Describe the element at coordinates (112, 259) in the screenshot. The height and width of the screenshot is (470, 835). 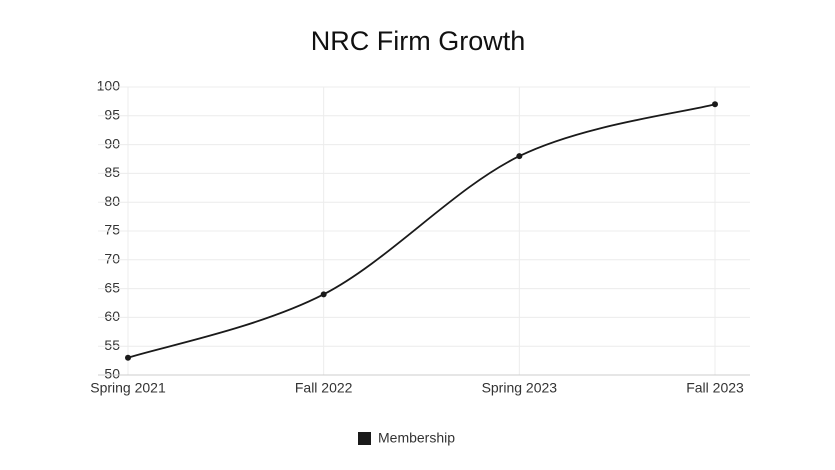
I see `y-tick-label: 70` at that location.